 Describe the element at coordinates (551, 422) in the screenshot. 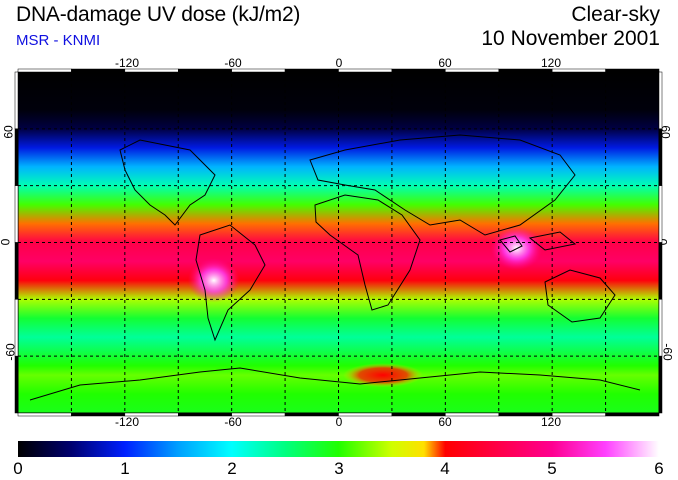

I see `lon-tick-bottom: 120` at that location.